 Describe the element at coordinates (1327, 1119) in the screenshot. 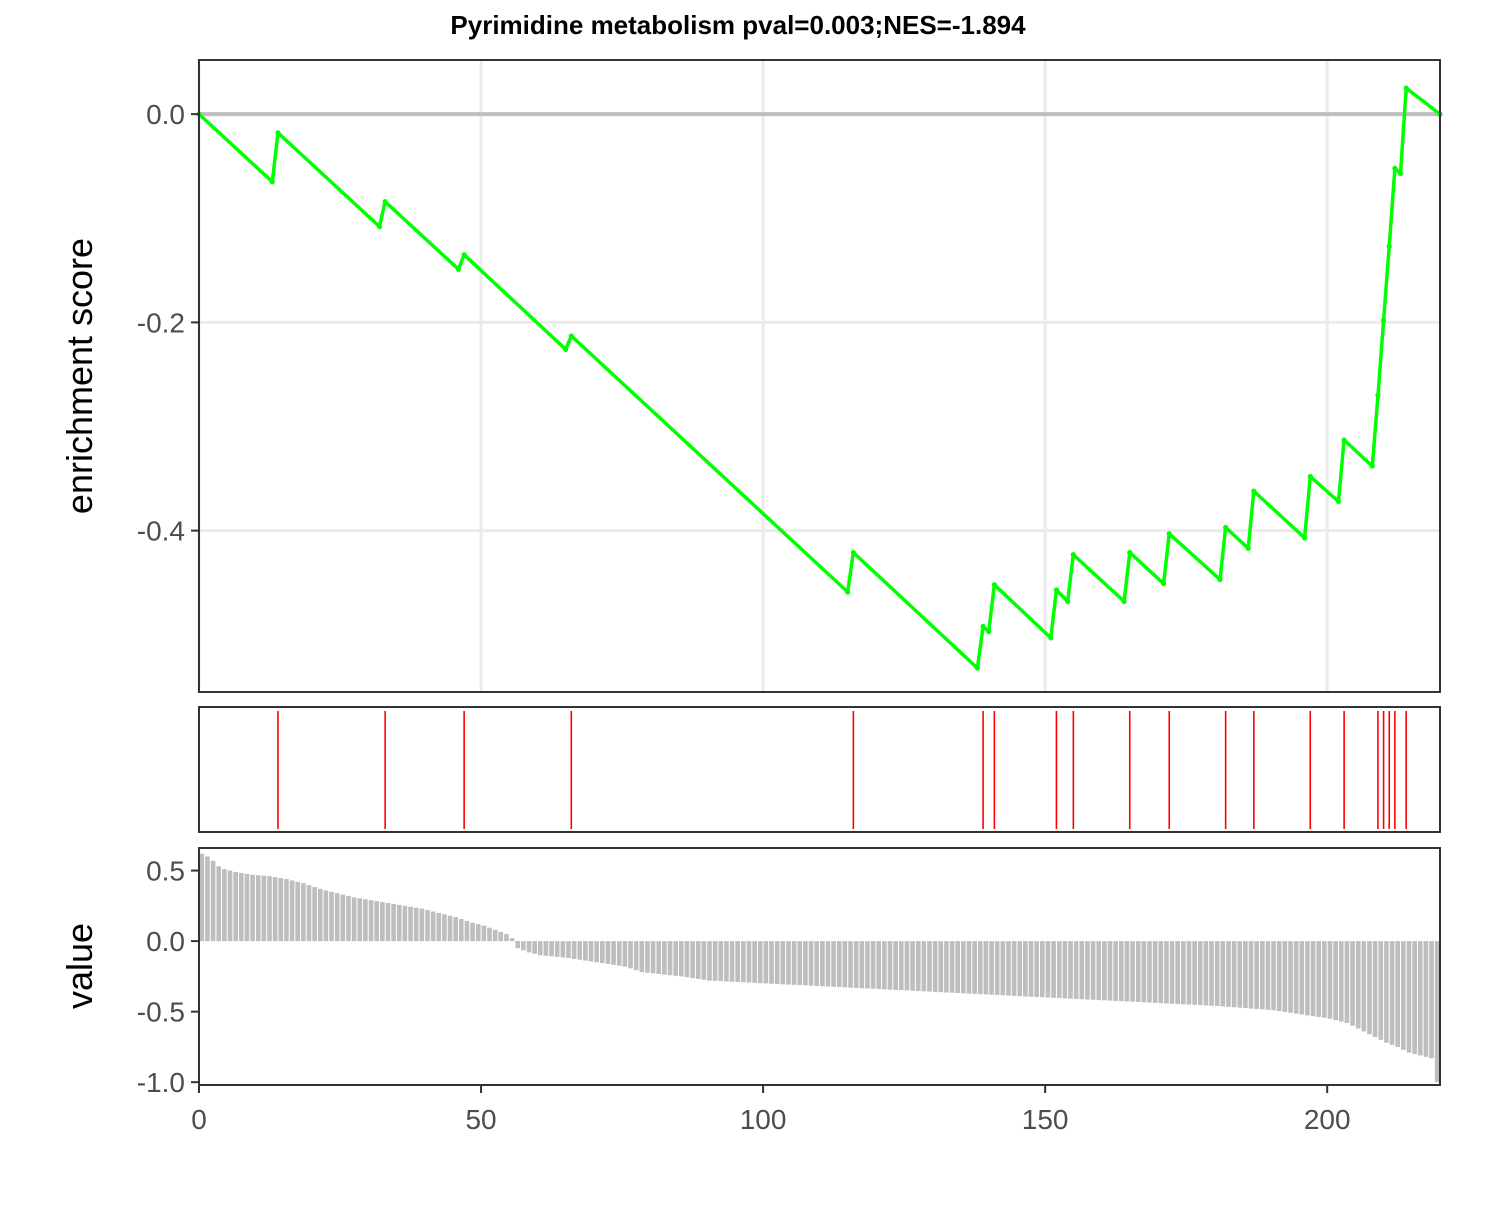

I see `x-tick-label-4: 200` at that location.